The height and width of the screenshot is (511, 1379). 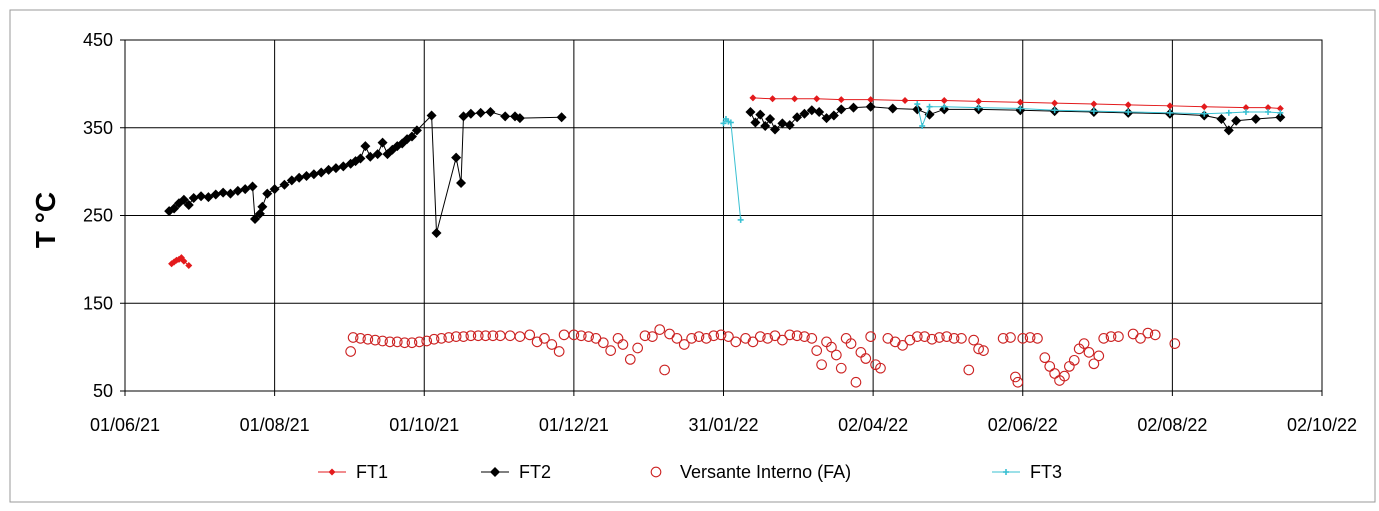 I want to click on legend-label: Versante Interno (FA), so click(x=765, y=472).